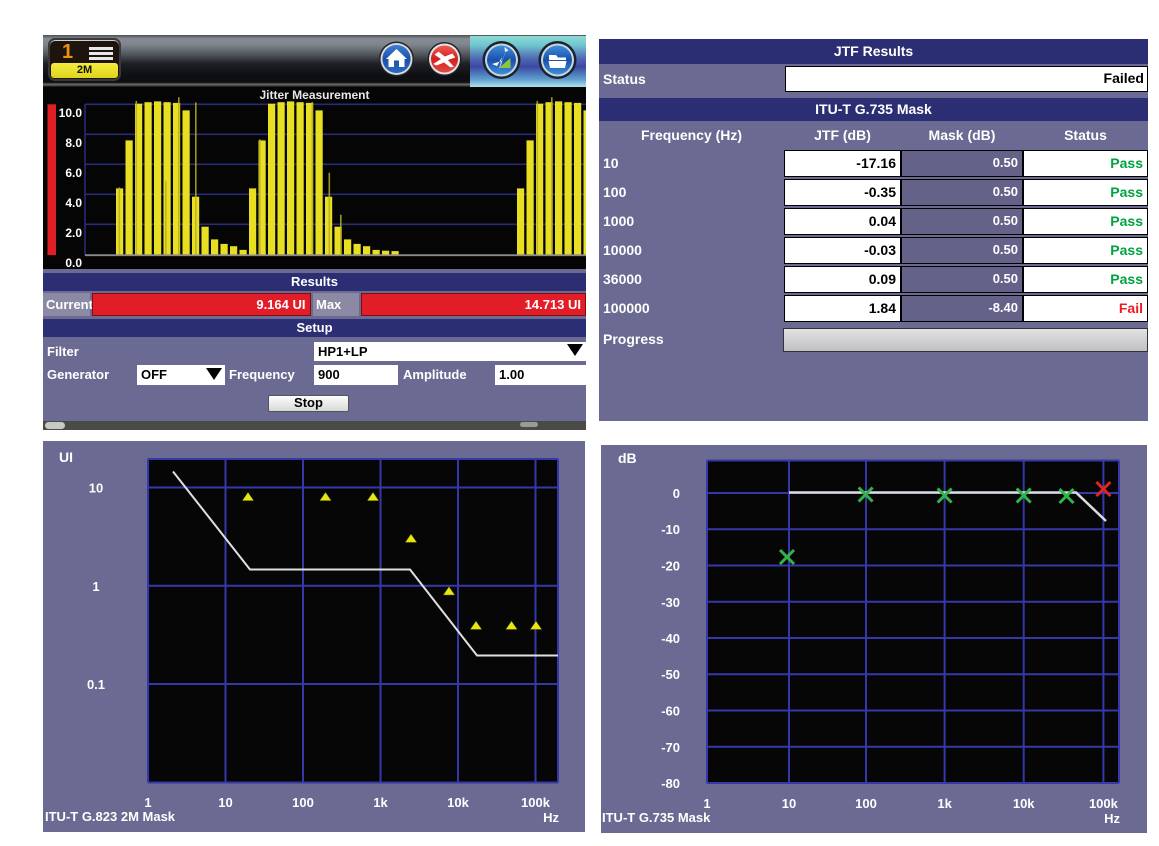 The width and height of the screenshot is (1159, 846). Describe the element at coordinates (676, 493) in the screenshot. I see `svg-text: 0` at that location.